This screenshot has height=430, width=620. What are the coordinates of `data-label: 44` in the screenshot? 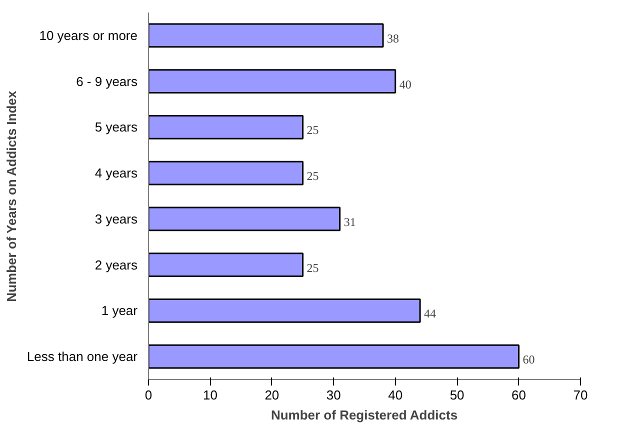 It's located at (430, 313).